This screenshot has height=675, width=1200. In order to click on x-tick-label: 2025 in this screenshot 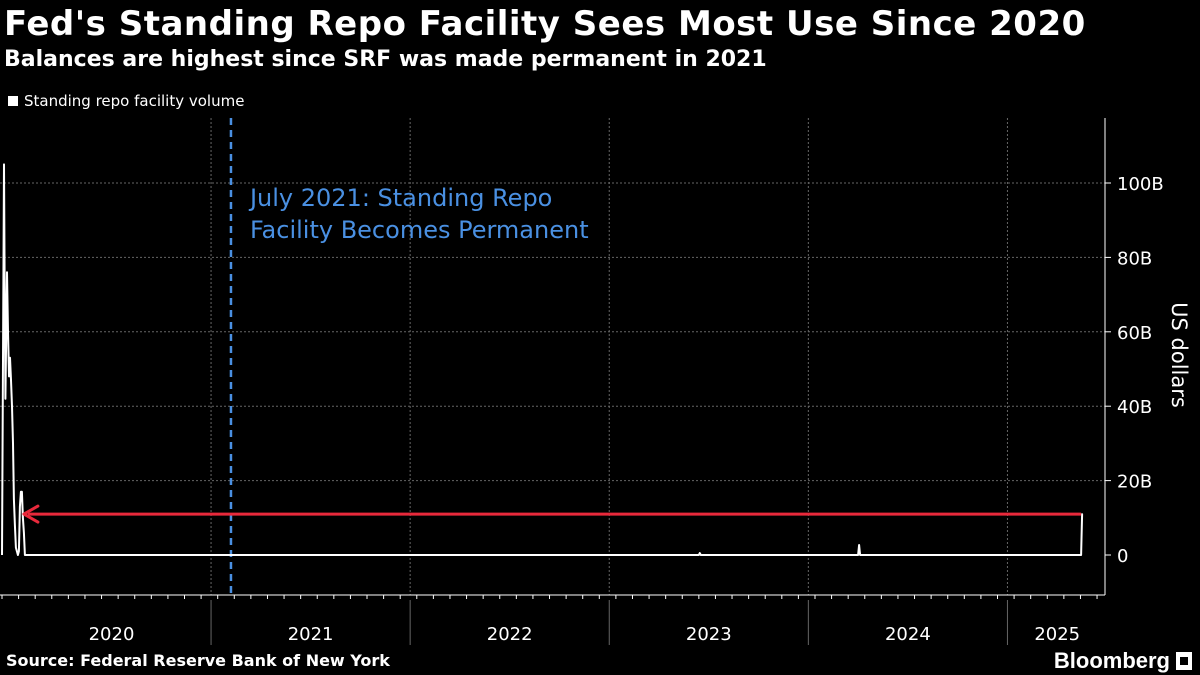, I will do `click(1057, 634)`.